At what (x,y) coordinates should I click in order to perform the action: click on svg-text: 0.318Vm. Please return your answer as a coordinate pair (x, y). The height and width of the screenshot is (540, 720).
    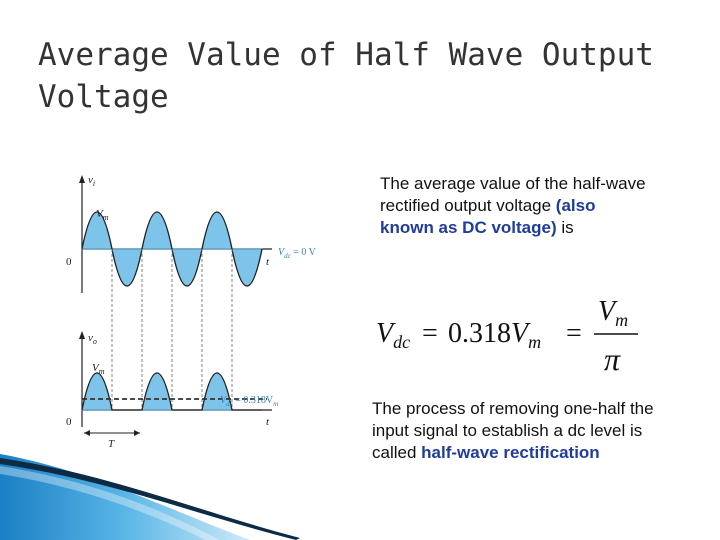
    Looking at the image, I should click on (494, 335).